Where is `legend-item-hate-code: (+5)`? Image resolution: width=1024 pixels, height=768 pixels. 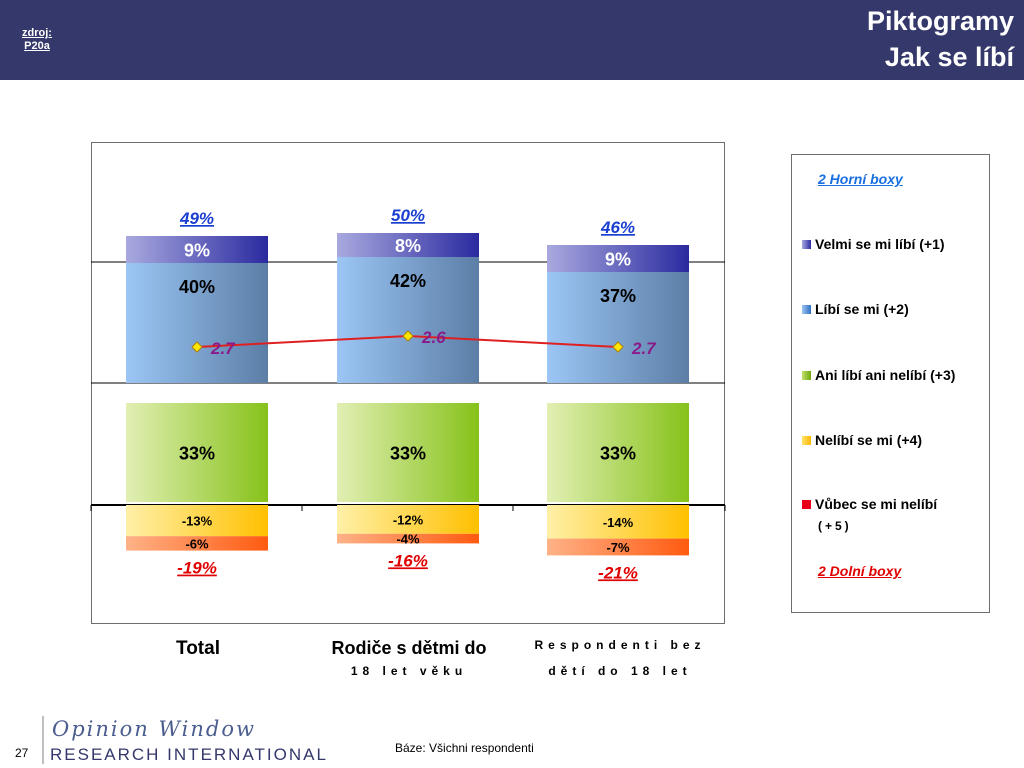 legend-item-hate-code: (+5) is located at coordinates (835, 526).